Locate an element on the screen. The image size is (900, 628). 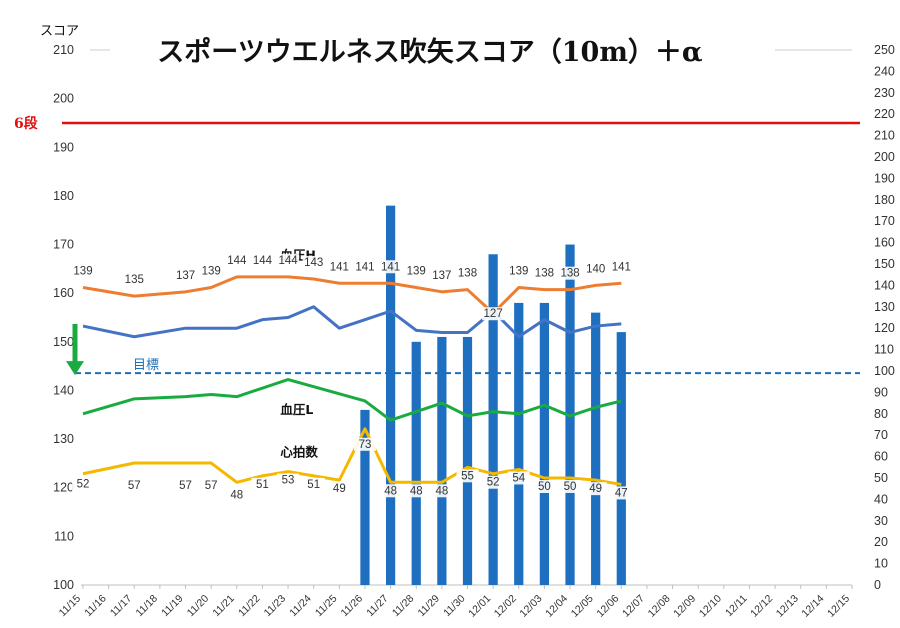
x-tick-label: 11/29 is located at coordinates (428, 606).